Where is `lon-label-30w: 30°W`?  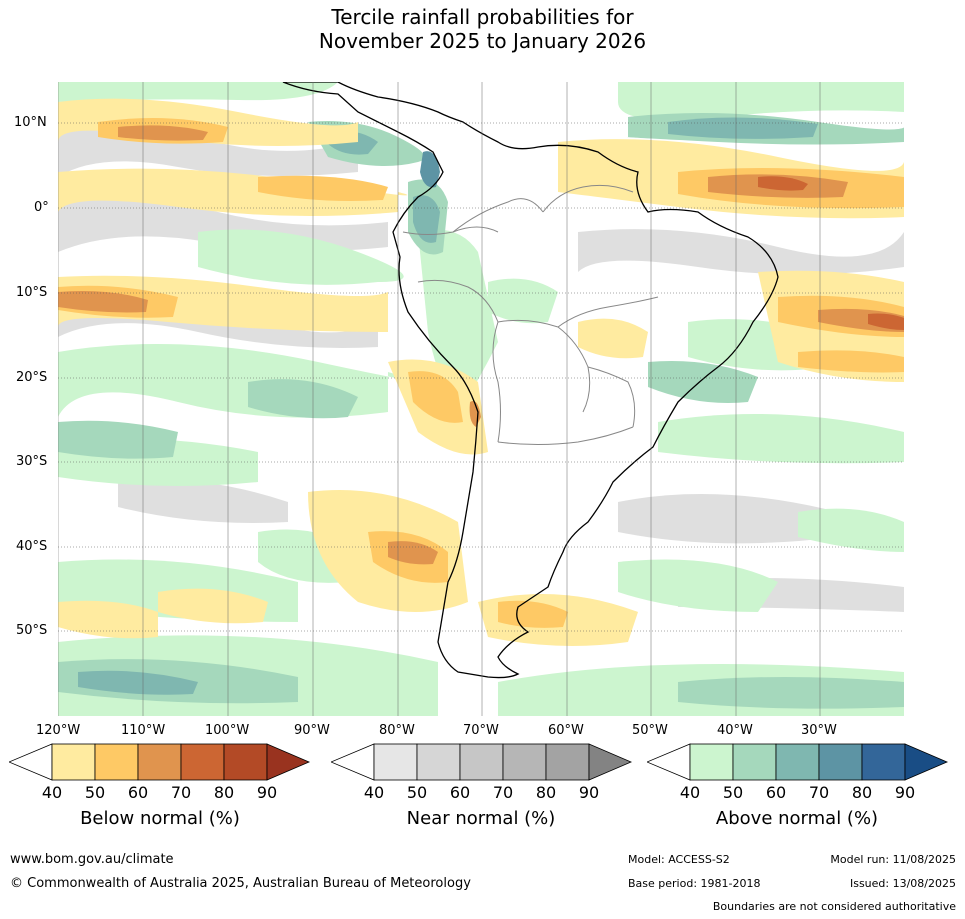 lon-label-30w: 30°W is located at coordinates (819, 730).